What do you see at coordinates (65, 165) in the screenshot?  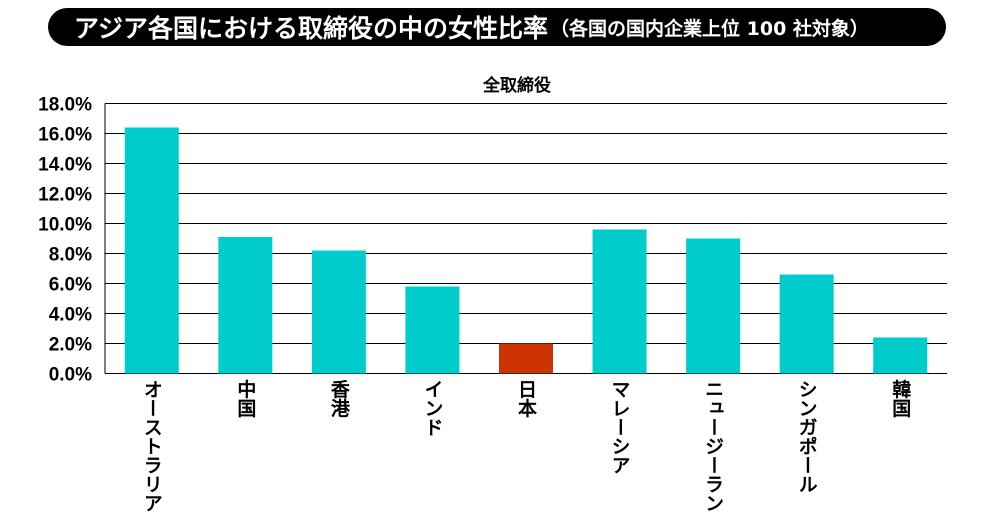 I see `y-tick-label: 14.0%` at bounding box center [65, 165].